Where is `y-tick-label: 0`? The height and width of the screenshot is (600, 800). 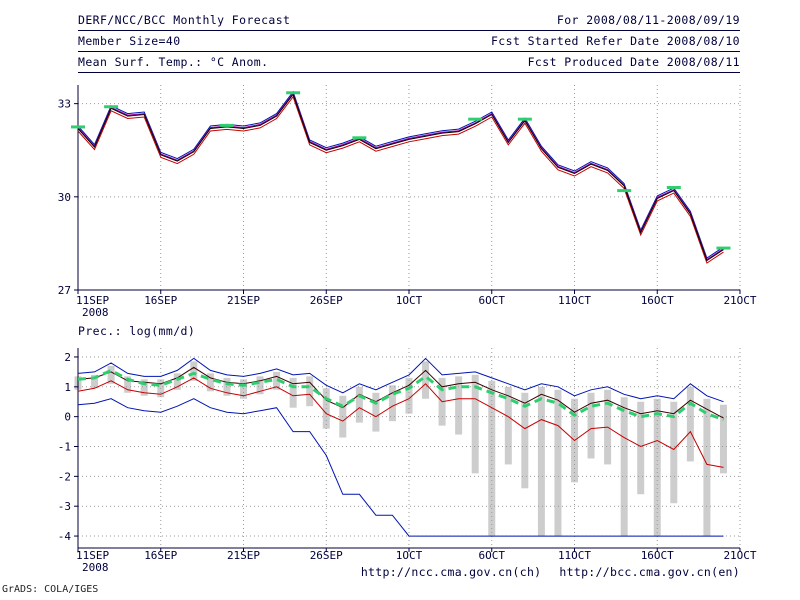 y-tick-label: 0 is located at coordinates (67, 417).